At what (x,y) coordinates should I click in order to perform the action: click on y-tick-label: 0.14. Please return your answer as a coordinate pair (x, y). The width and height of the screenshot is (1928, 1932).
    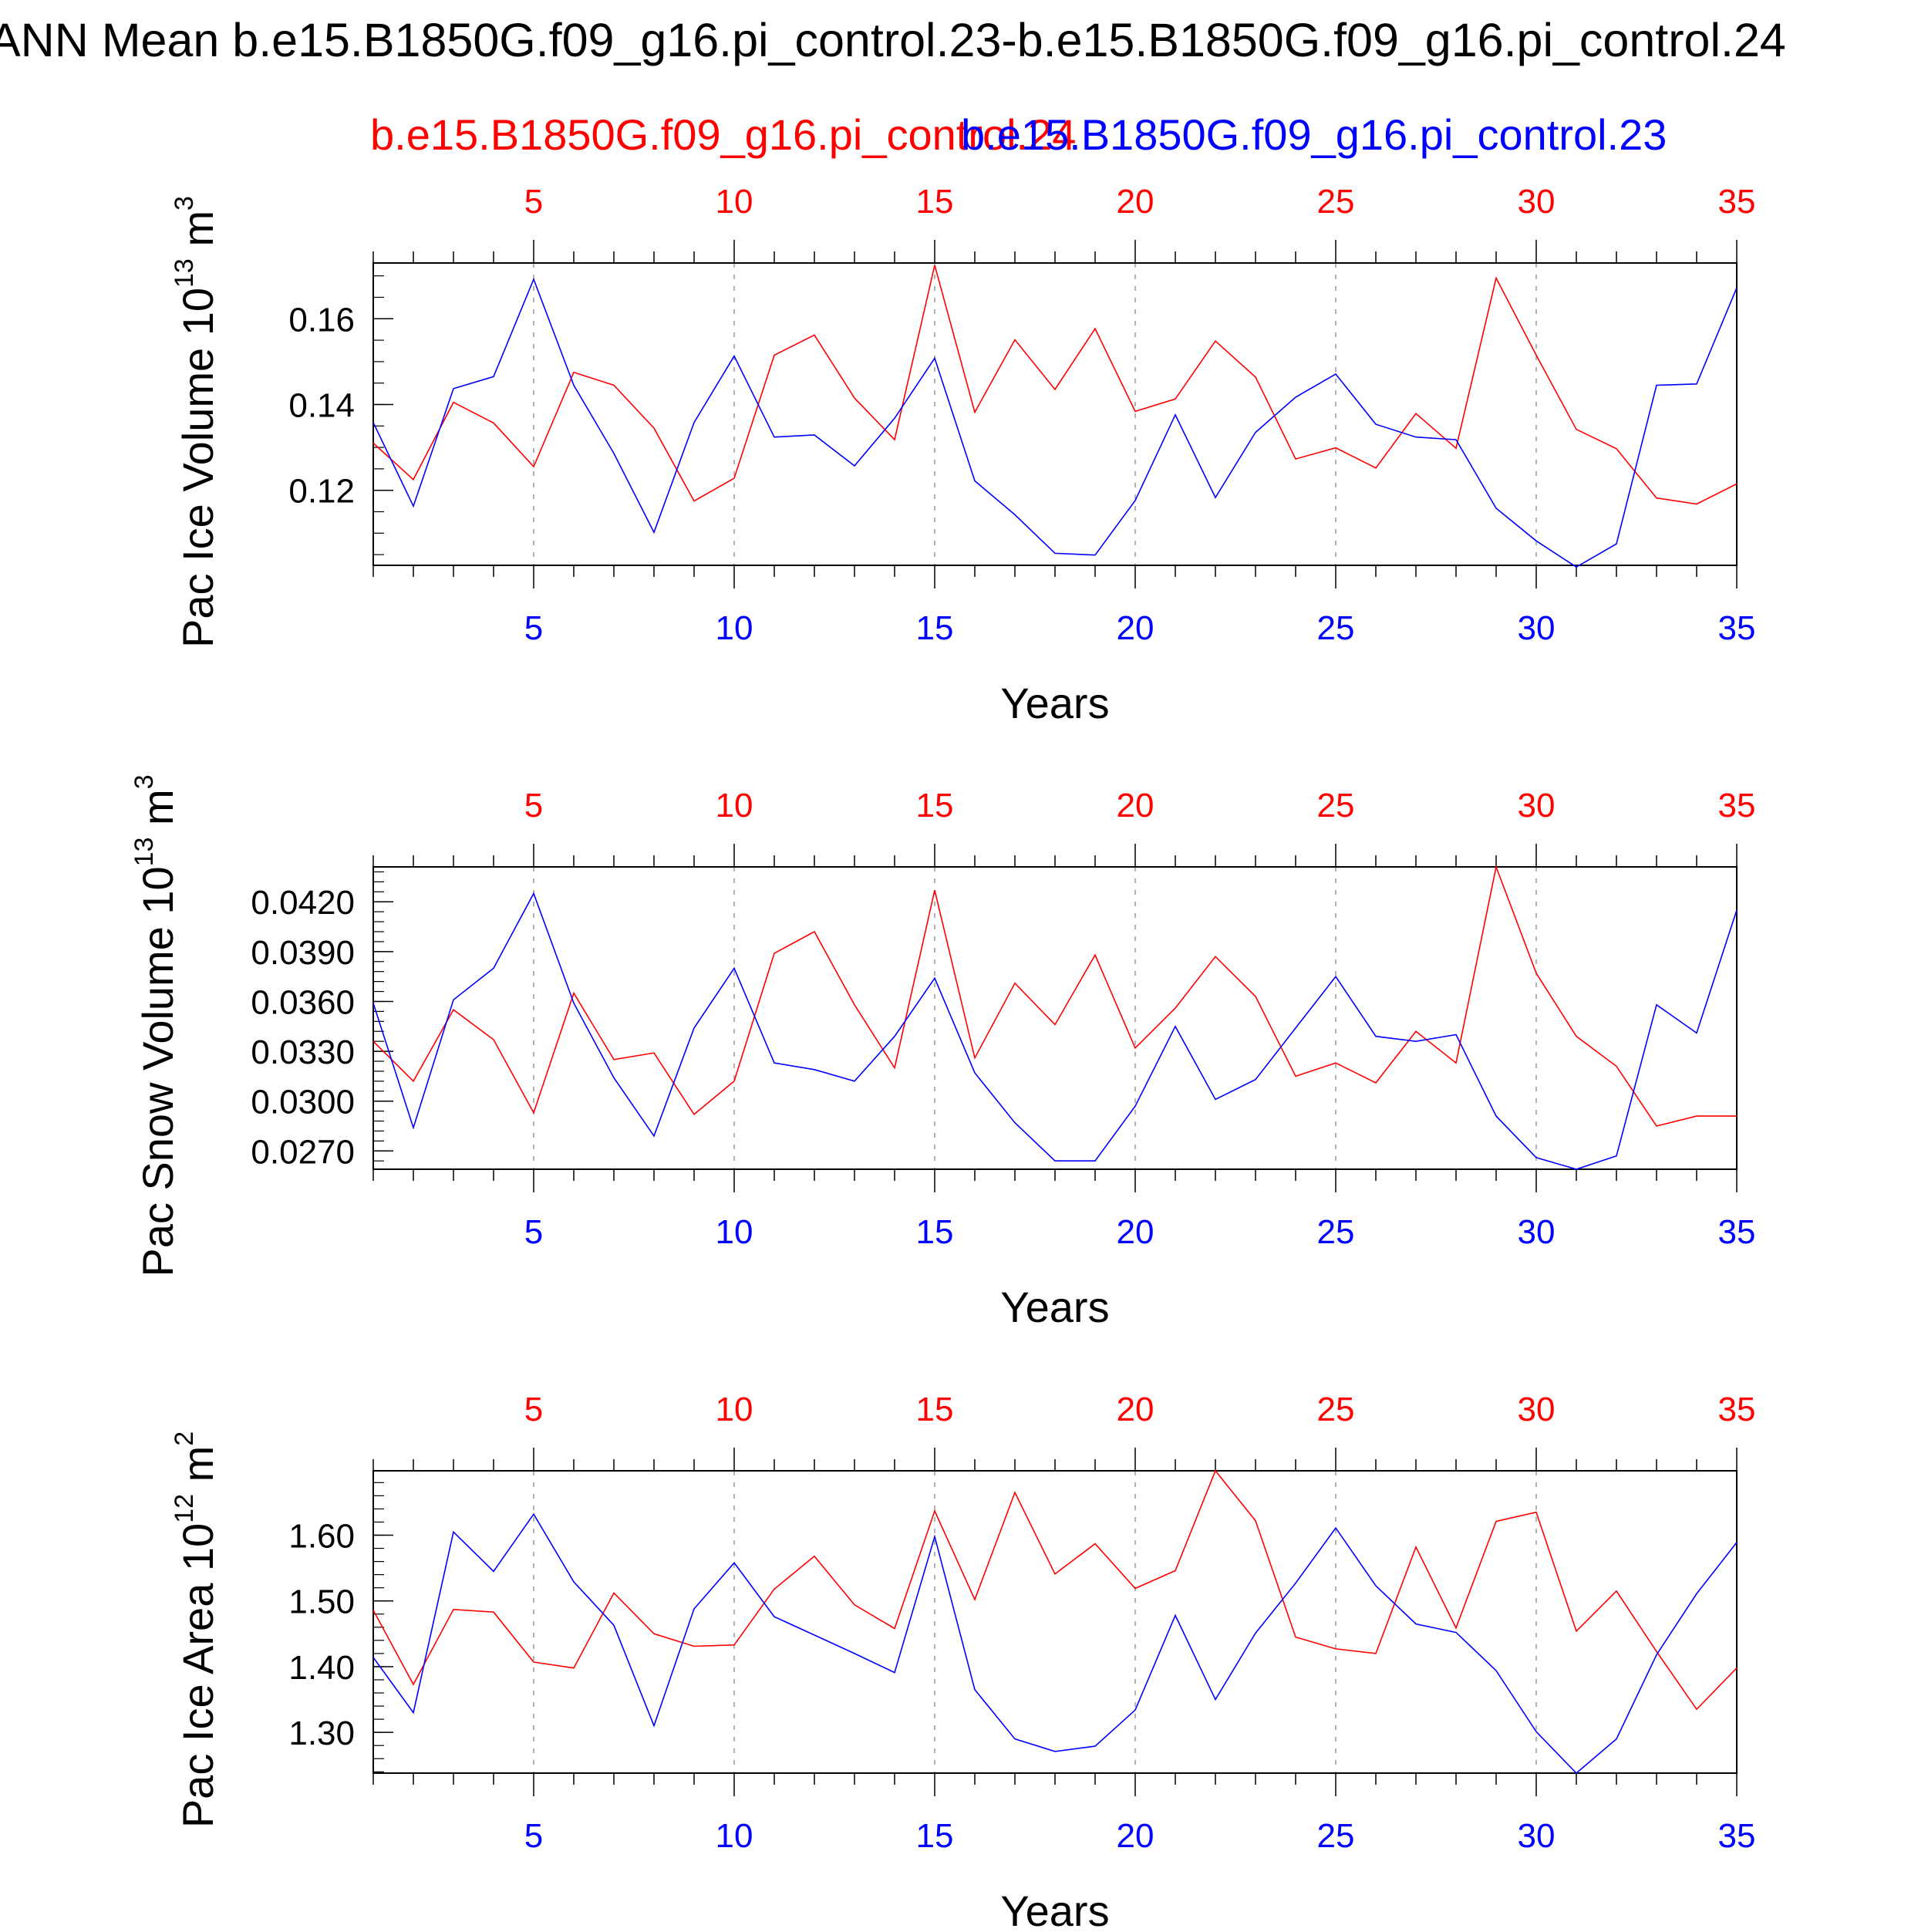
    Looking at the image, I should click on (321, 405).